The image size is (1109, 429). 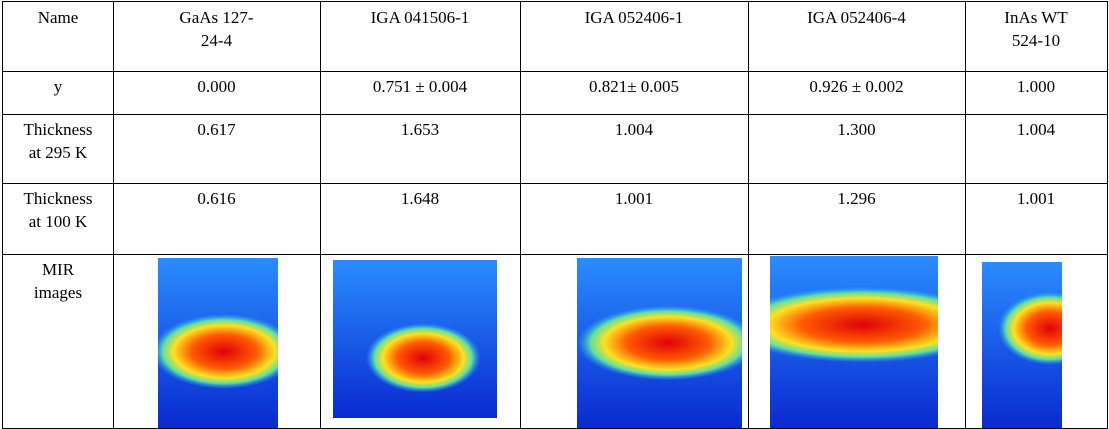 I want to click on table-cell: 0.617, so click(x=217, y=149).